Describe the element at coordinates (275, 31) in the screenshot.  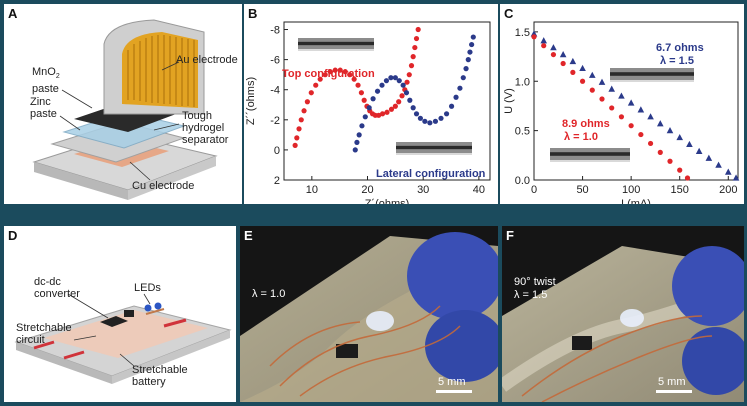
I see `y-tick-label: -8` at that location.